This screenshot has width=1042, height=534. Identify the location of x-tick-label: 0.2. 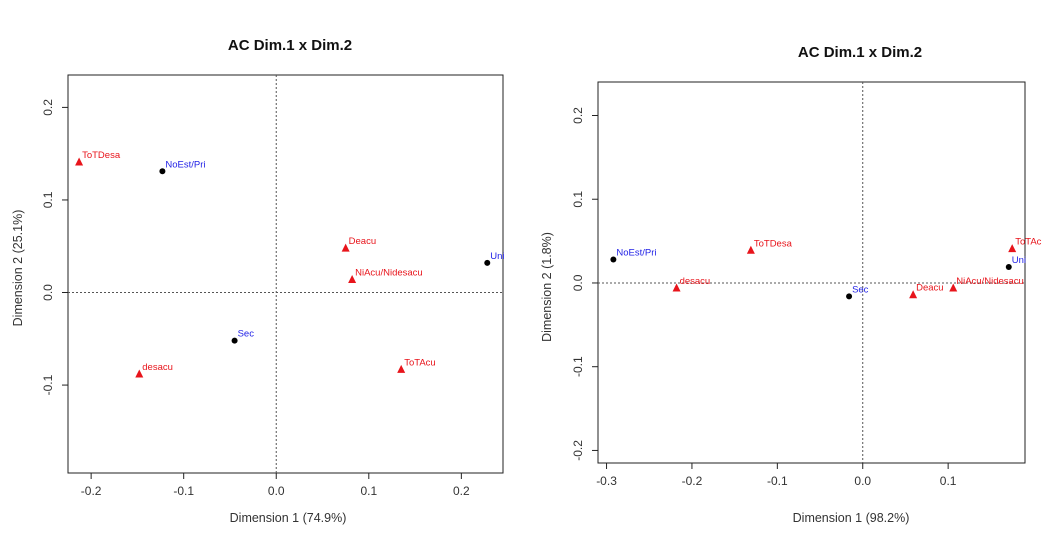
(461, 491).